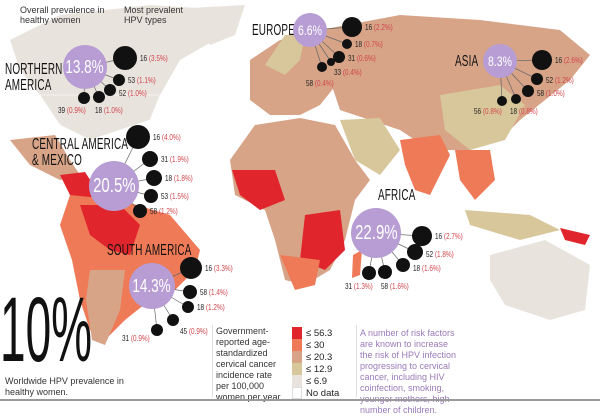  I want to click on hpv-type-label: 31 (0.9%), so click(136, 338).